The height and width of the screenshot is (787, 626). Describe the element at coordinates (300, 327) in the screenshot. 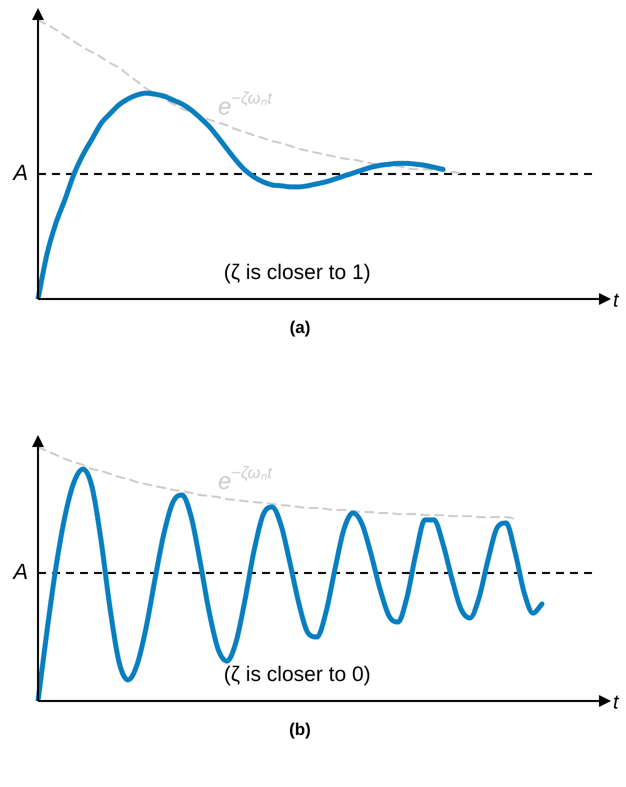

I see `text: (a)` at that location.